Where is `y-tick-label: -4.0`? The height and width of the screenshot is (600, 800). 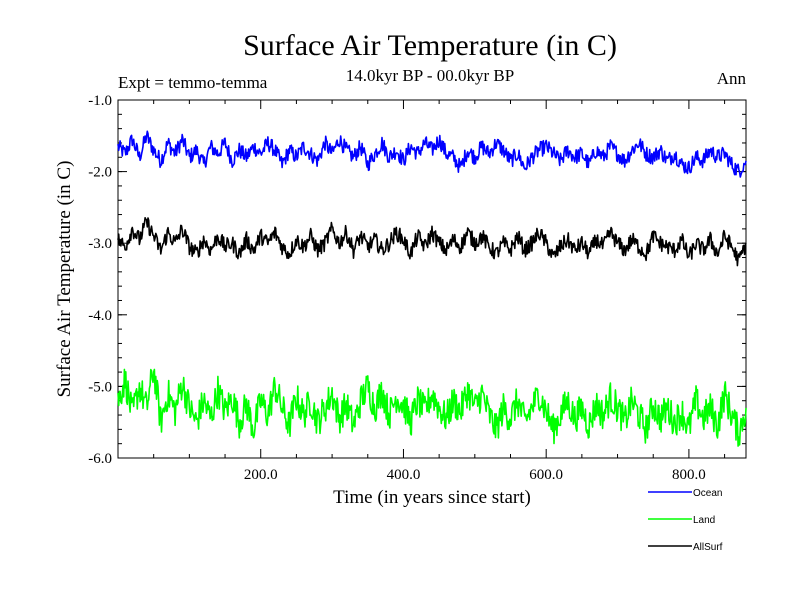 y-tick-label: -4.0 is located at coordinates (100, 316).